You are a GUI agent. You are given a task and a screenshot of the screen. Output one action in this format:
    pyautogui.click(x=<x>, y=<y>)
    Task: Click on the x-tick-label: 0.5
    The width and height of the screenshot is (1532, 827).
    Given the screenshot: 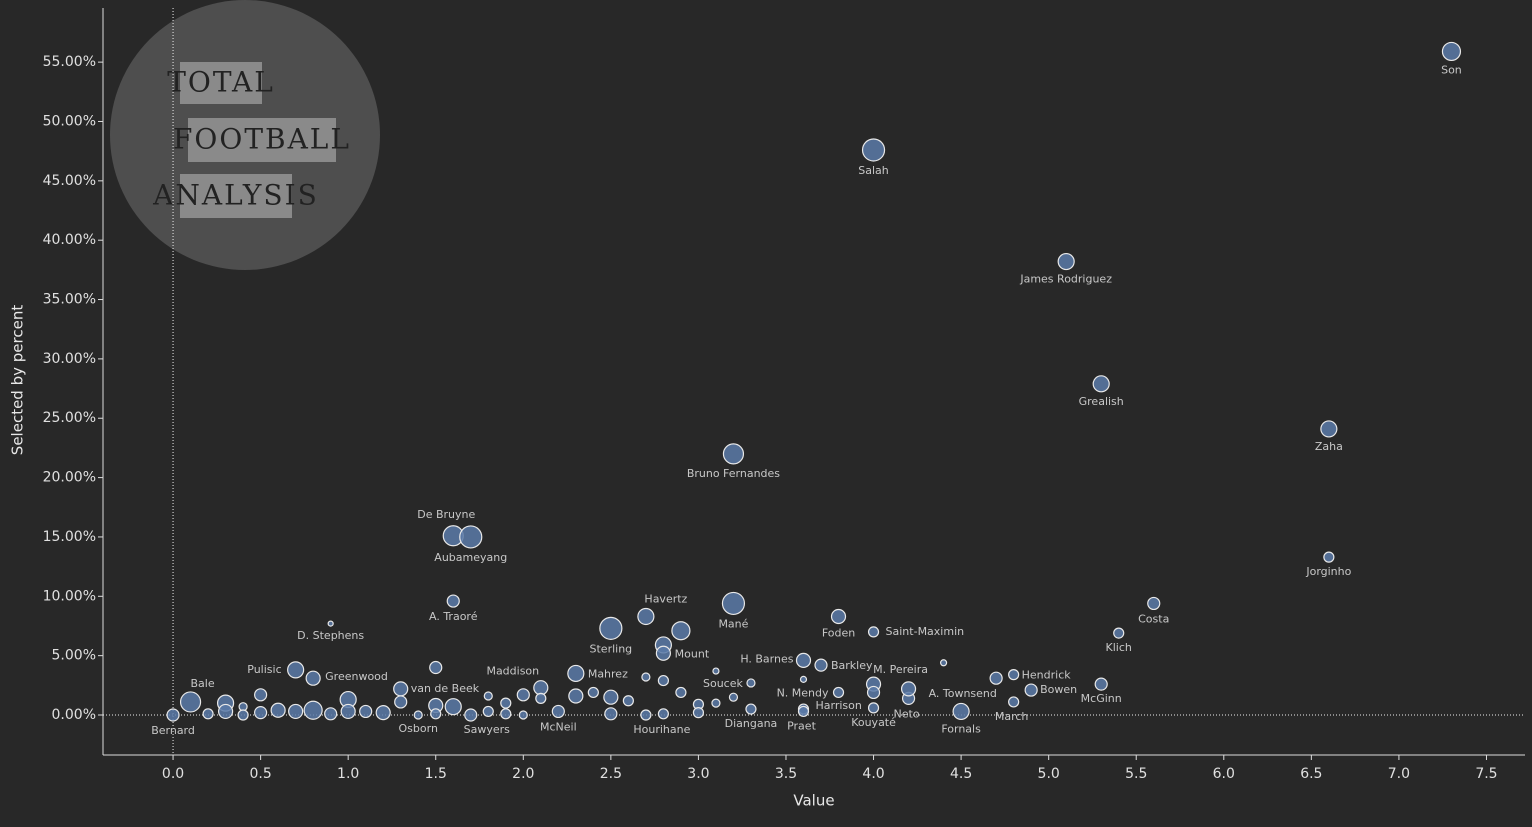 What is the action you would take?
    pyautogui.click(x=260, y=774)
    